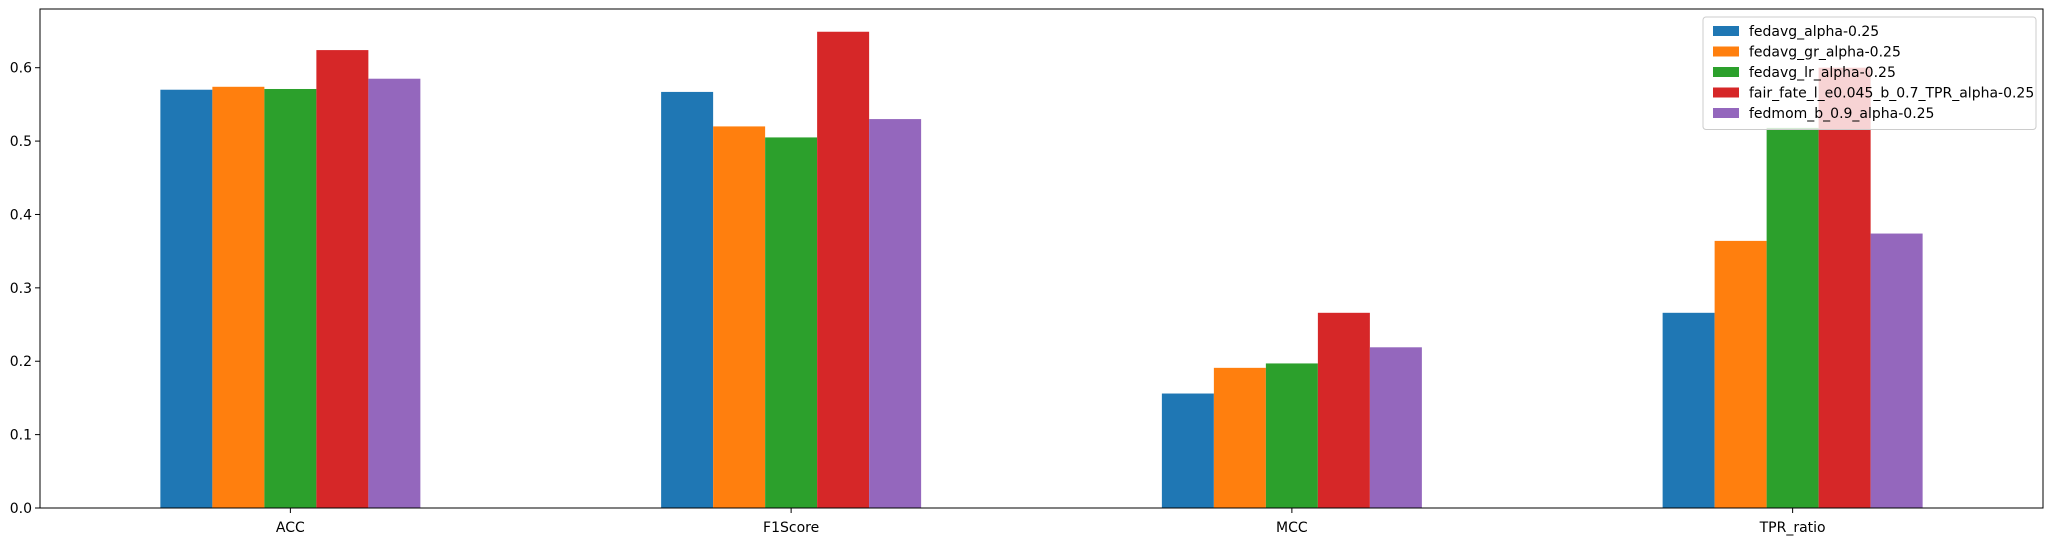  What do you see at coordinates (1051, 522) in the screenshot?
I see `x-axis: ACC F1Score MCC TPR_ratio` at bounding box center [1051, 522].